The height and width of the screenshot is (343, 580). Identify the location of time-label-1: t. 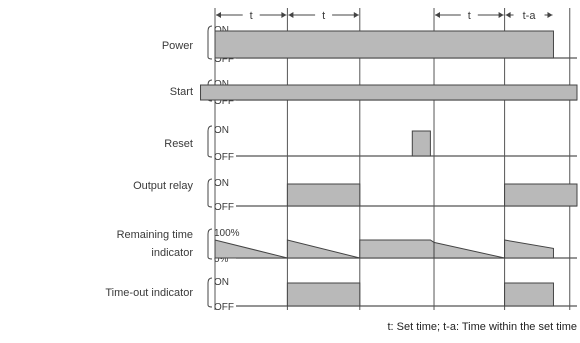
(323, 16).